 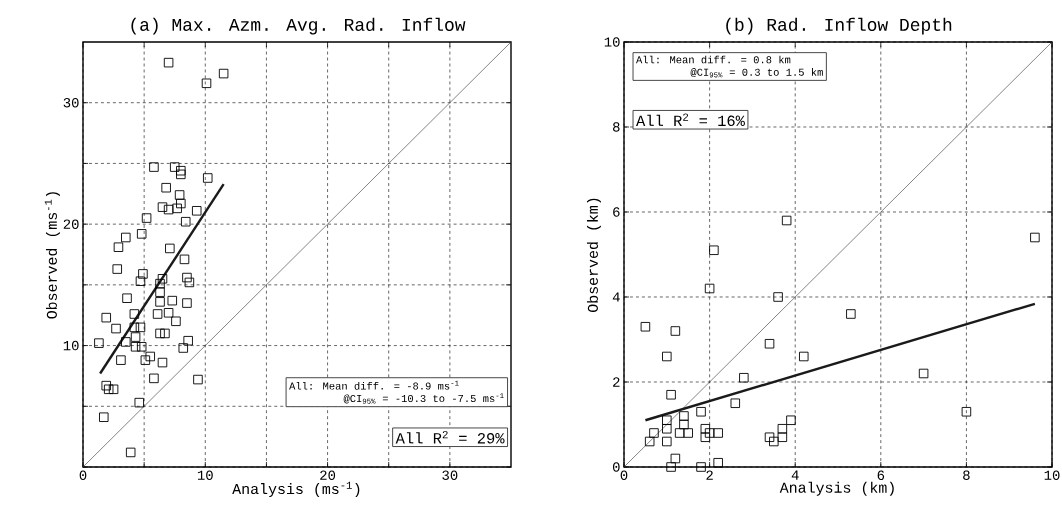 What do you see at coordinates (423, 398) in the screenshot?
I see `annotation: @CI$_{95%}$ = -10.3 to -7.5 ms$^{-1}$` at bounding box center [423, 398].